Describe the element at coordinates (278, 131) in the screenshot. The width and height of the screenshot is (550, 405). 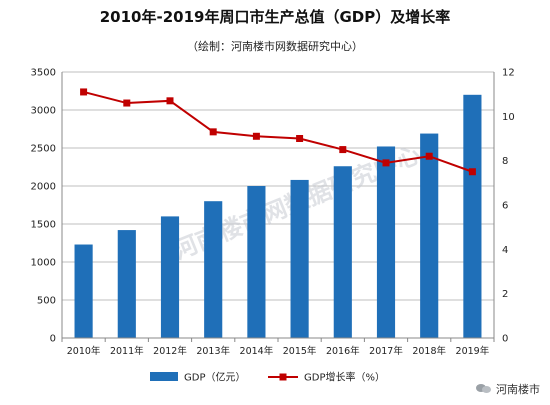
I see `growth-rate-line` at that location.